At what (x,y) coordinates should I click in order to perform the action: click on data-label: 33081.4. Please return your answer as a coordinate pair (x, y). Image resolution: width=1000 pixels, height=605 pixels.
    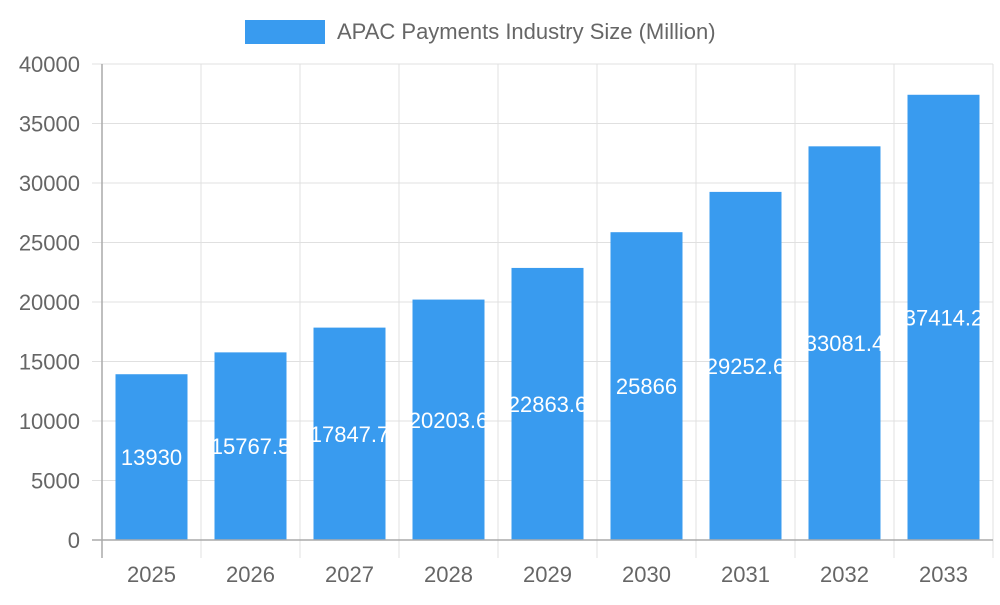
    Looking at the image, I should click on (845, 343).